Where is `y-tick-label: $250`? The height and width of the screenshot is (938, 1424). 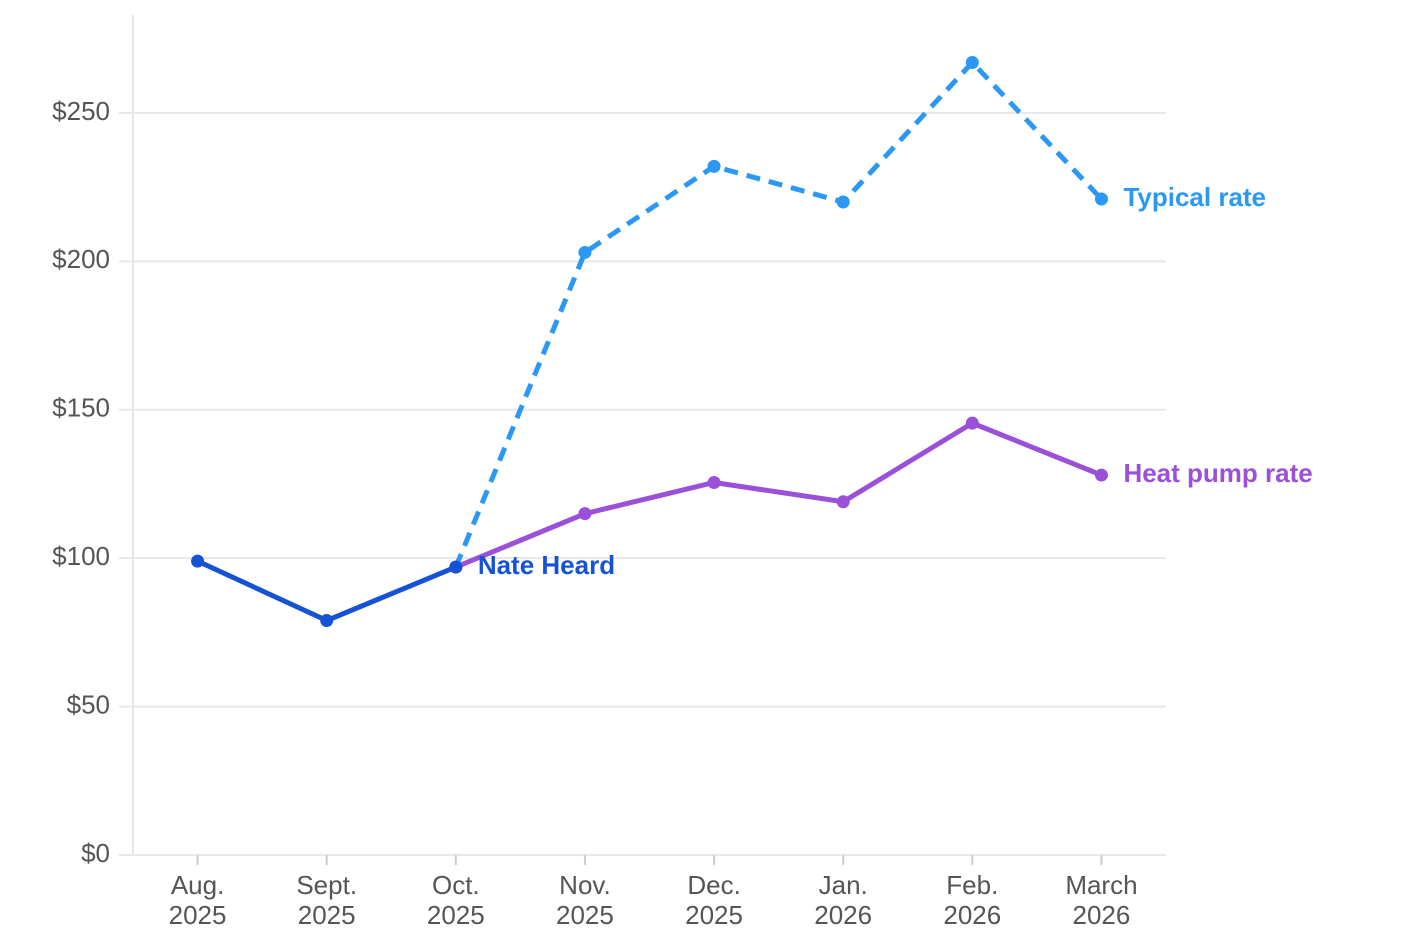
y-tick-label: $250 is located at coordinates (81, 111).